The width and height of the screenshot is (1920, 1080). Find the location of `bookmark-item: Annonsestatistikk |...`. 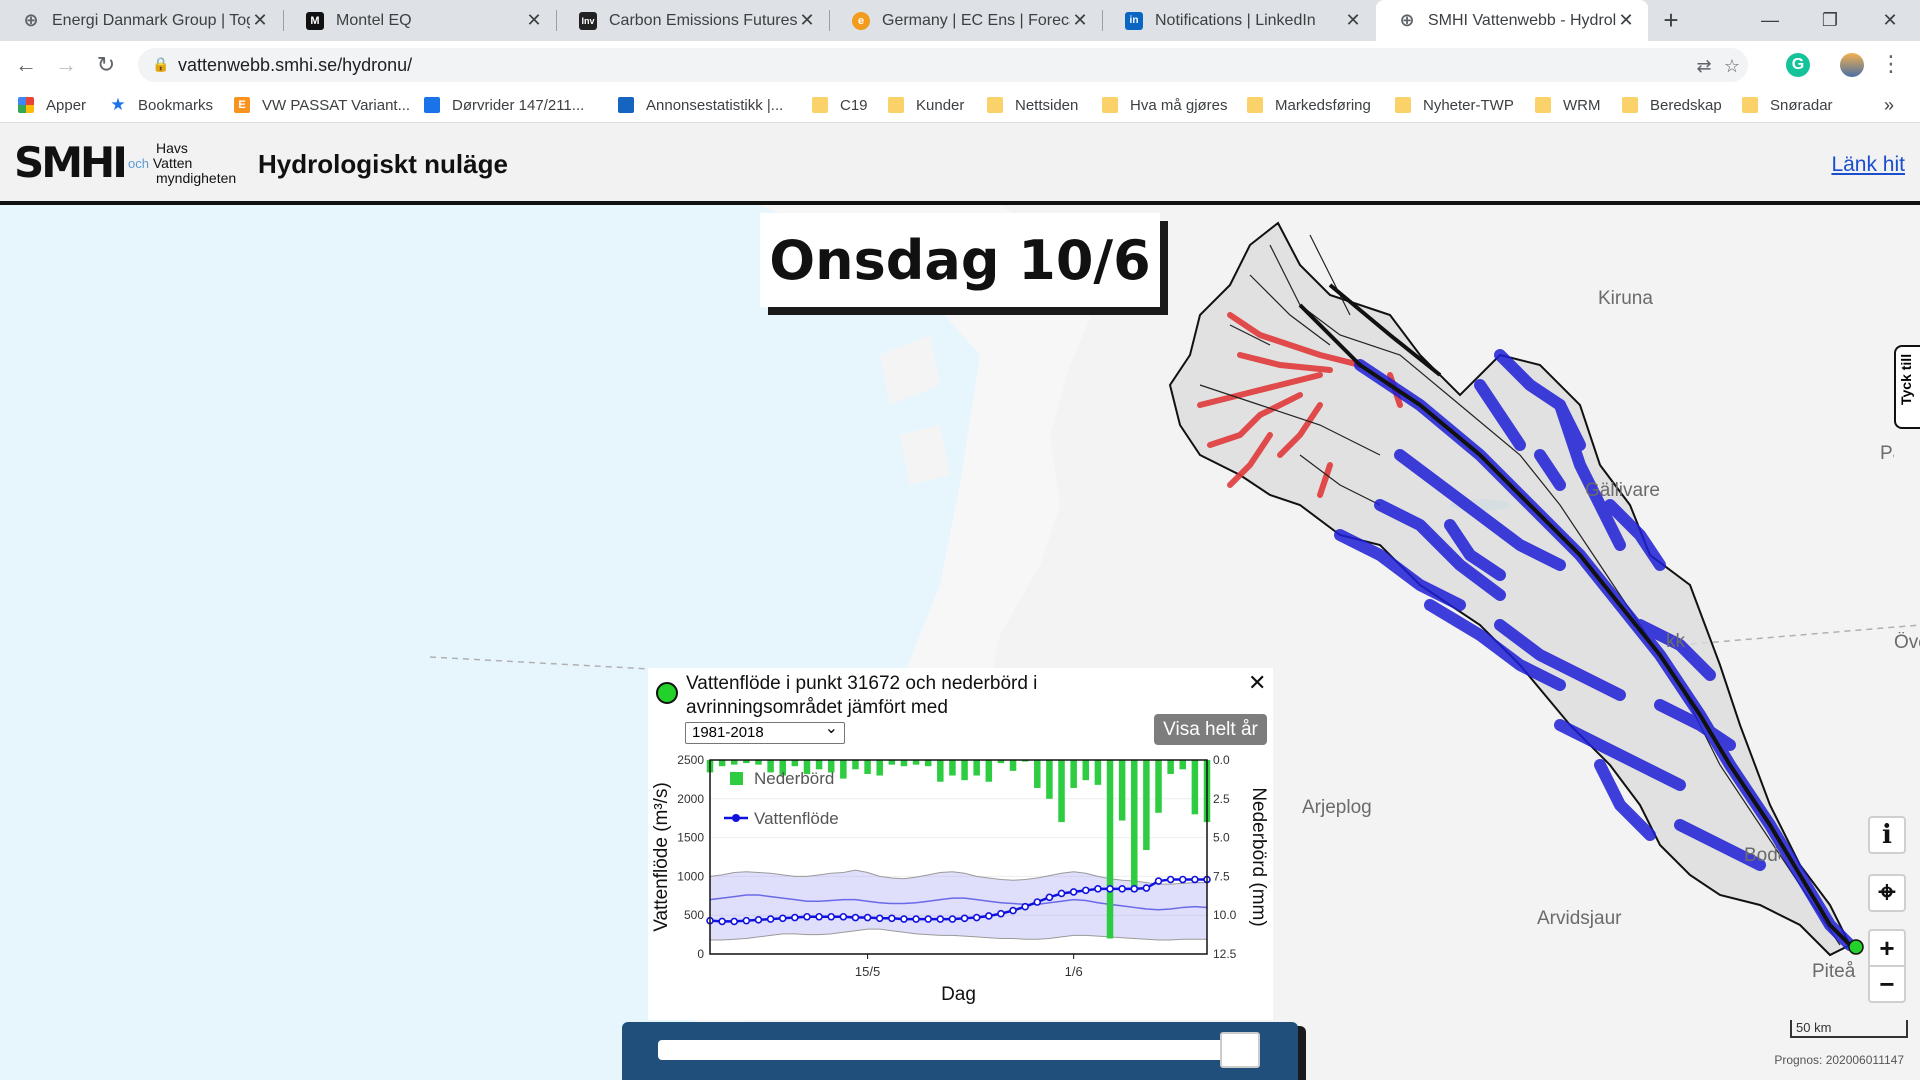

bookmark-item: Annonsestatistikk |... is located at coordinates (700, 105).